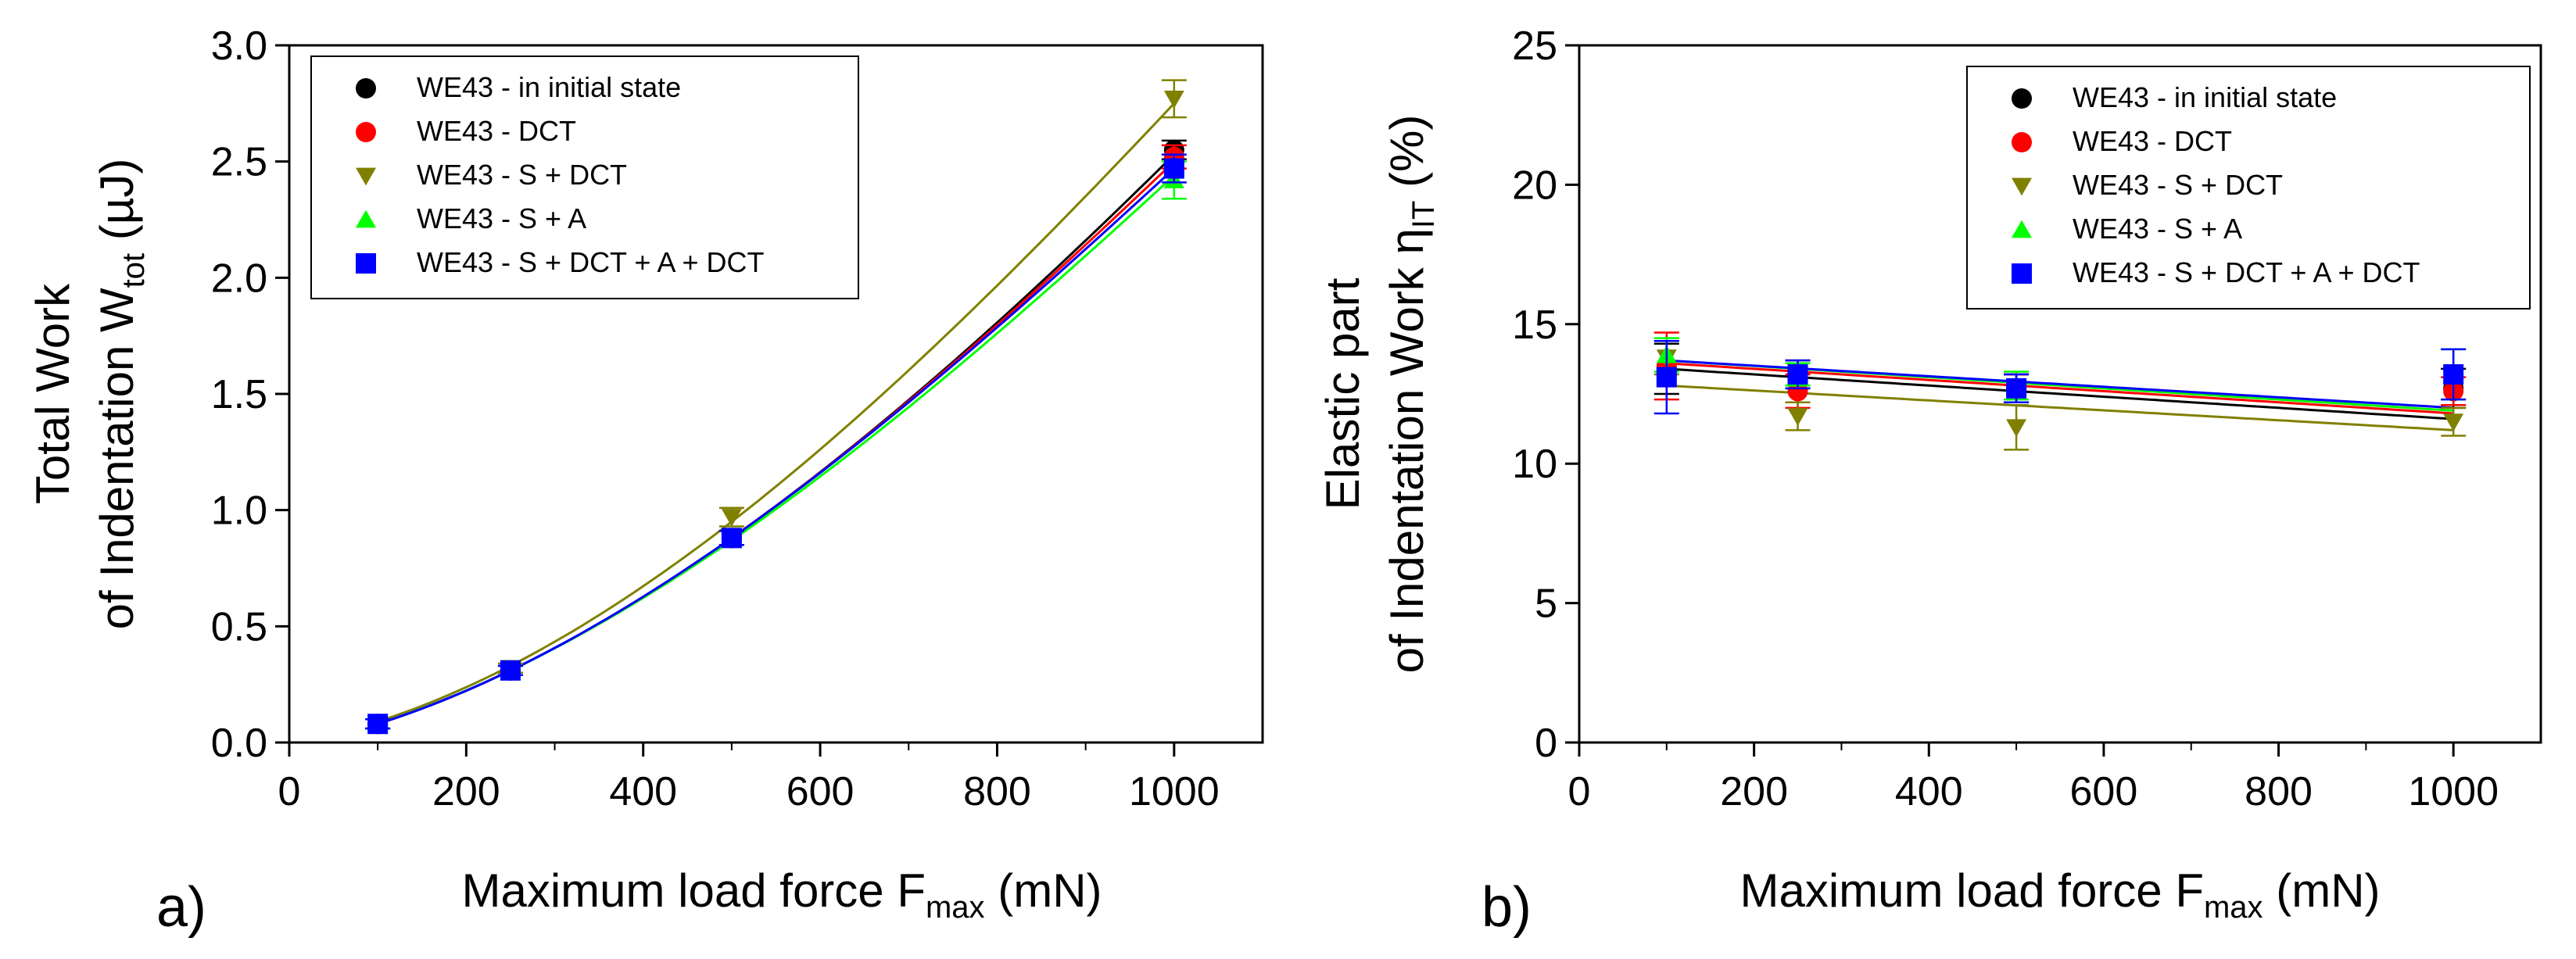  Describe the element at coordinates (239, 278) in the screenshot. I see `y-tick-label-a: 2.0` at that location.